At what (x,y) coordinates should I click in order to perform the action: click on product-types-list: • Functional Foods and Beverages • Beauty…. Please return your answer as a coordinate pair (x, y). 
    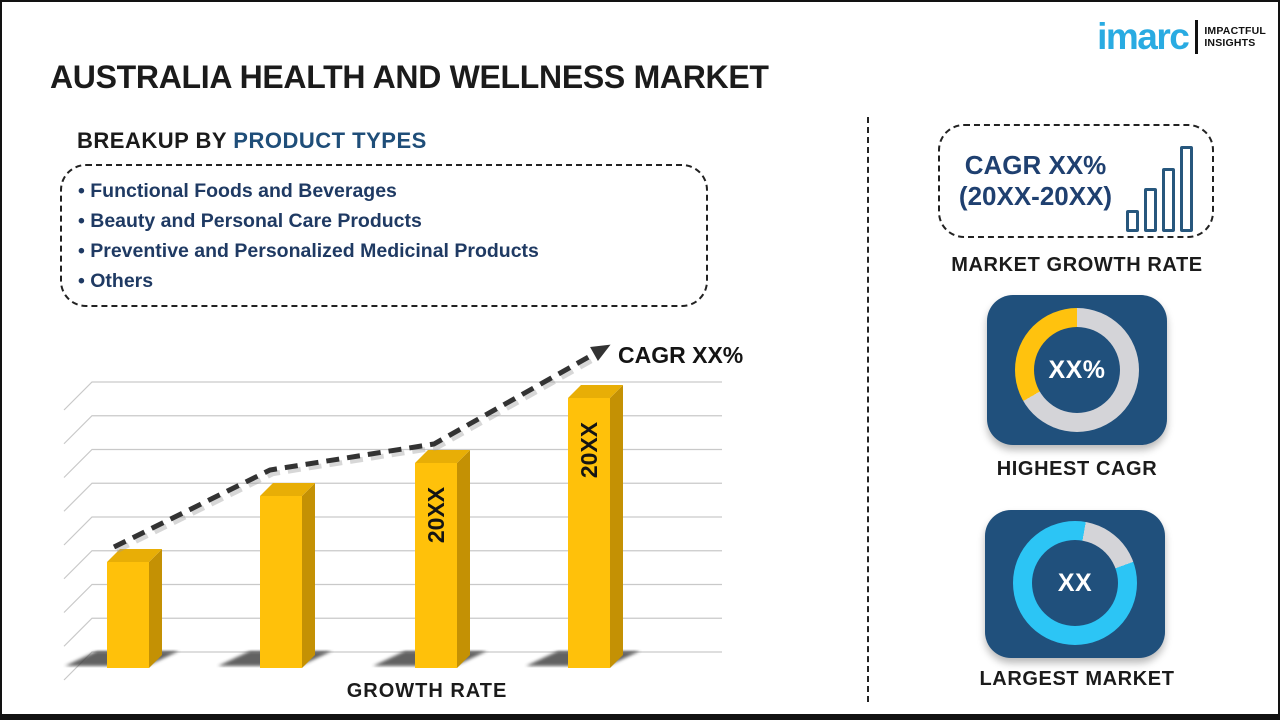
    Looking at the image, I should click on (392, 236).